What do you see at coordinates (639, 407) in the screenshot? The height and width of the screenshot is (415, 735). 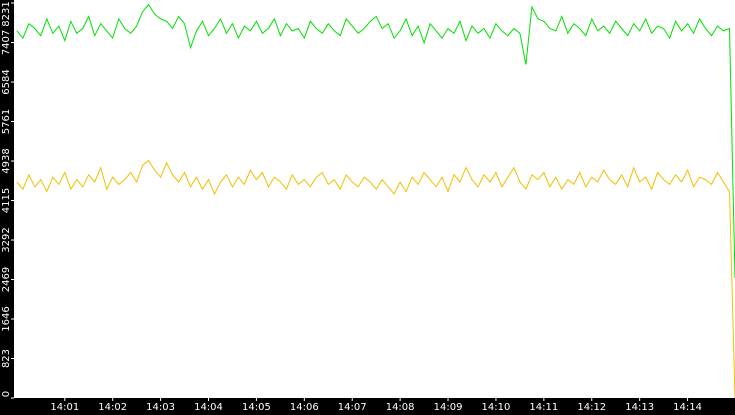 I see `x-tick-label: 14:13` at bounding box center [639, 407].